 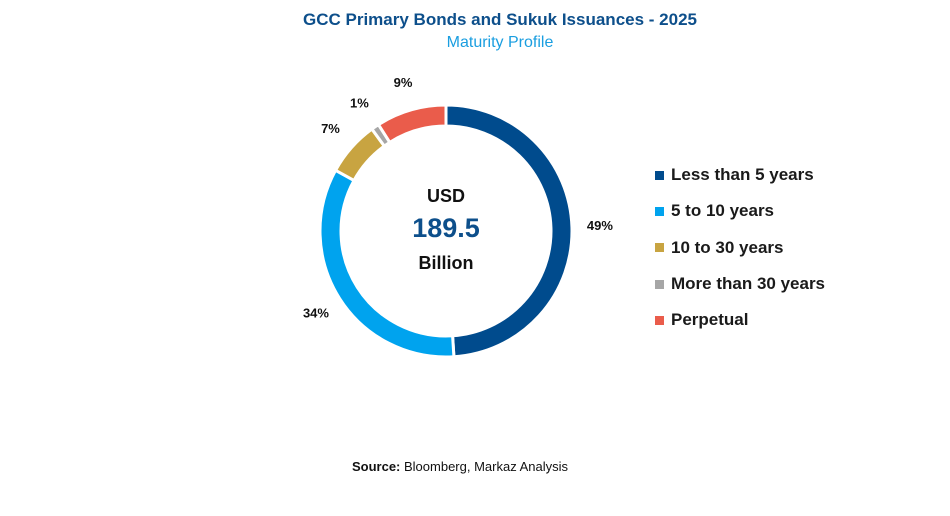 I want to click on legend-label-10to30: 10 to 30 years, so click(x=727, y=247).